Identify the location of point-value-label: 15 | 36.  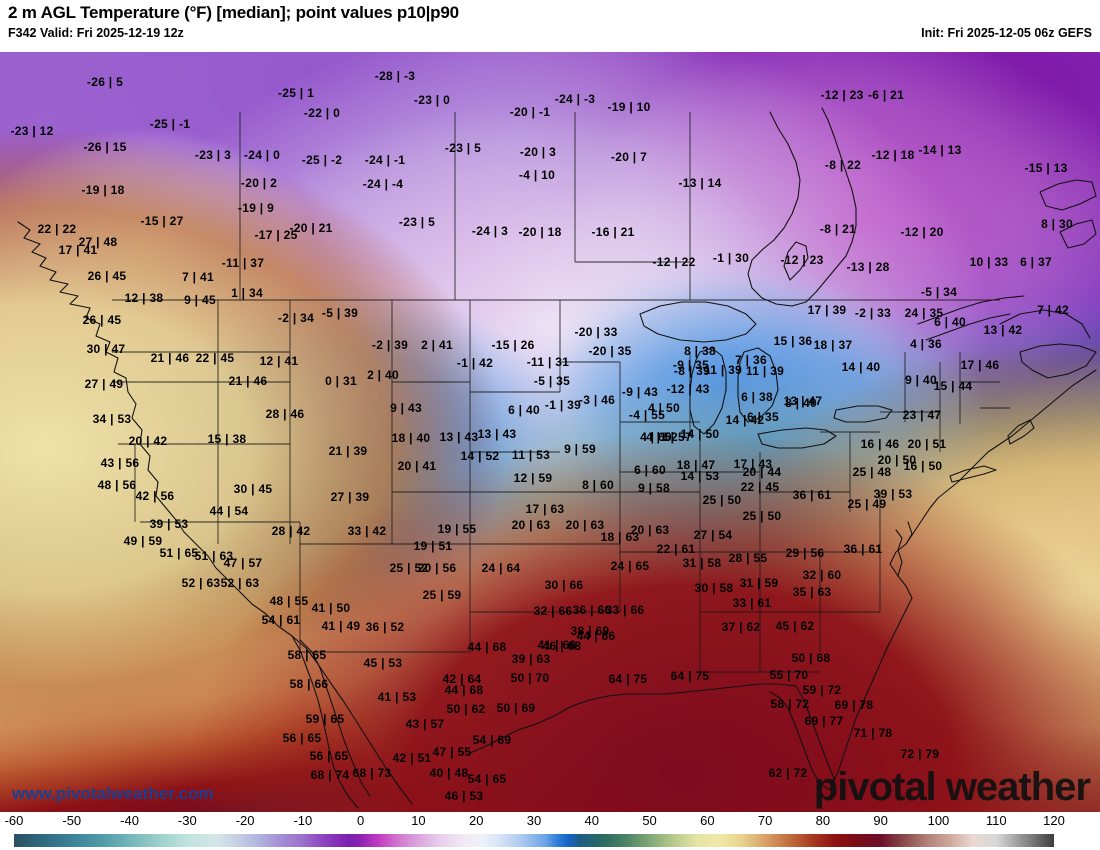
(793, 341).